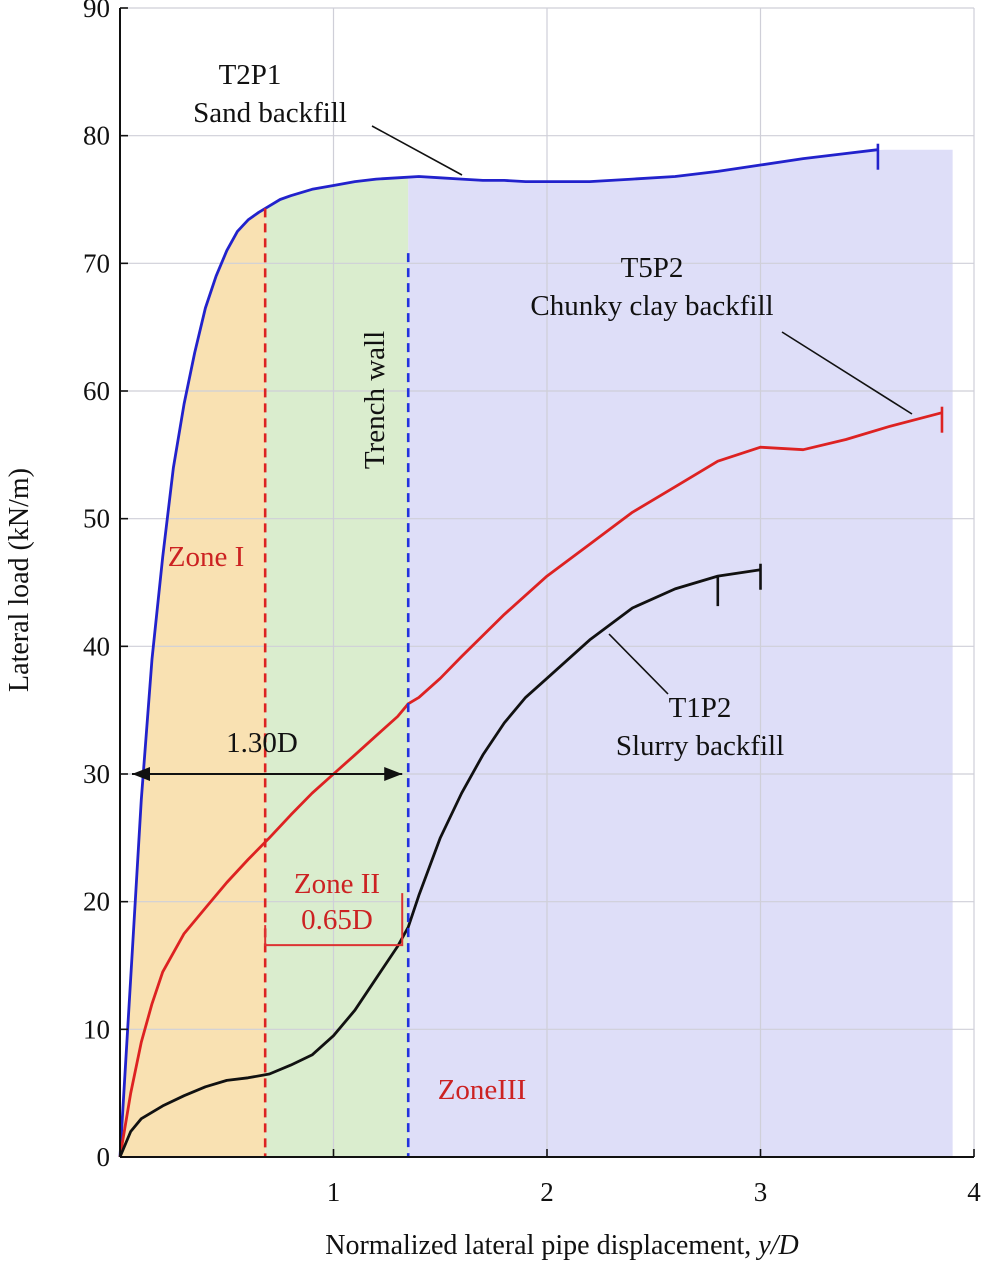 This screenshot has height=1272, width=987. I want to click on y-tick-label-1: 10, so click(96, 1029).